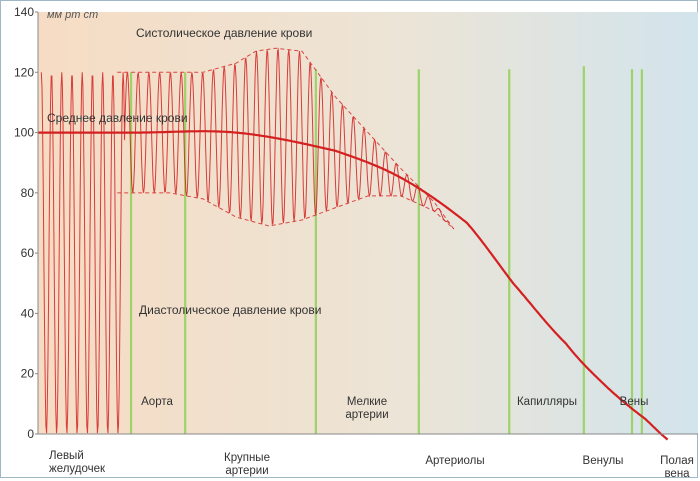  I want to click on mean-annotation: Среднее давление крови, so click(117, 118).